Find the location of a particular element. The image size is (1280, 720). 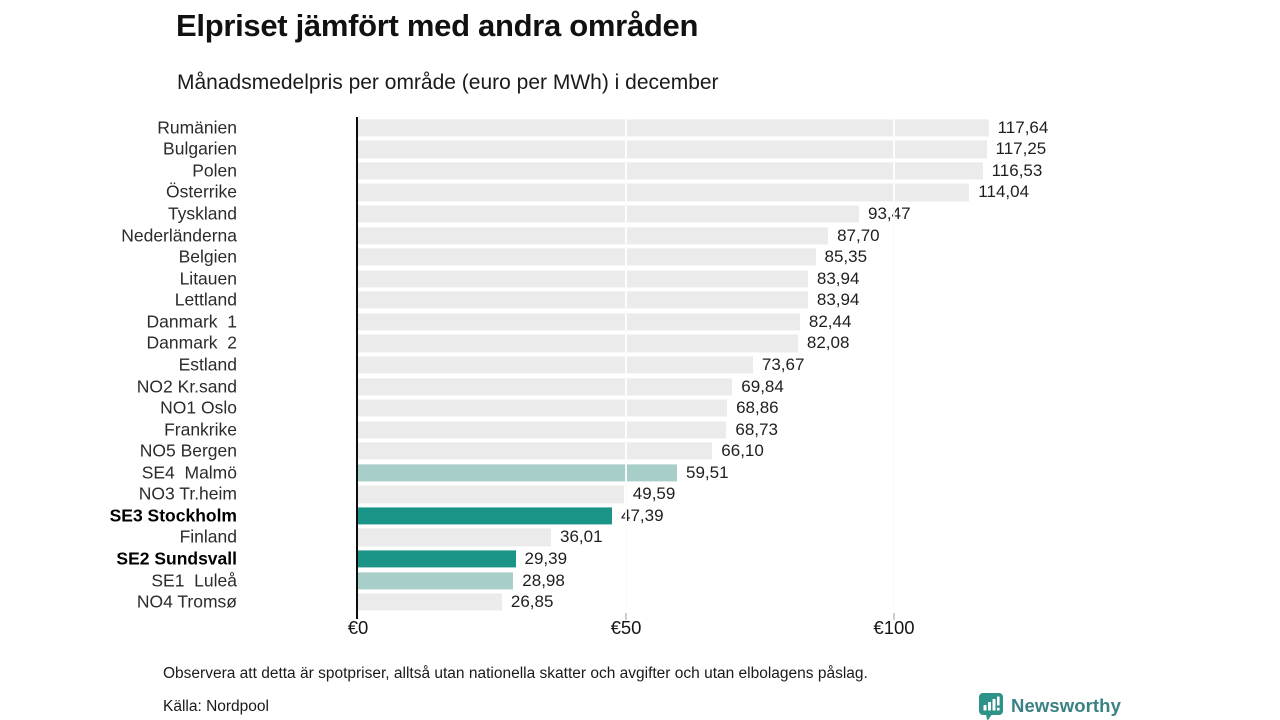

category-label: Finland is located at coordinates (208, 536).